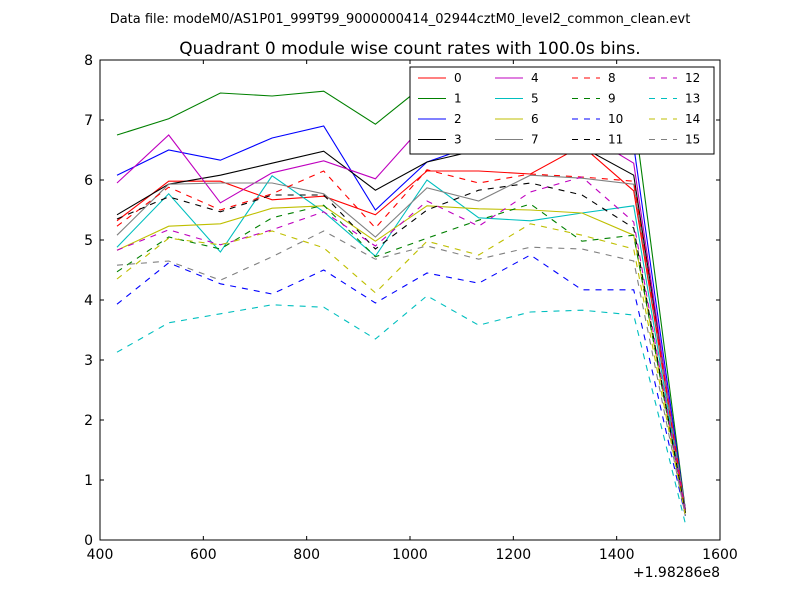 Image resolution: width=800 pixels, height=600 pixels. What do you see at coordinates (692, 140) in the screenshot?
I see `legend-label-15: 15` at bounding box center [692, 140].